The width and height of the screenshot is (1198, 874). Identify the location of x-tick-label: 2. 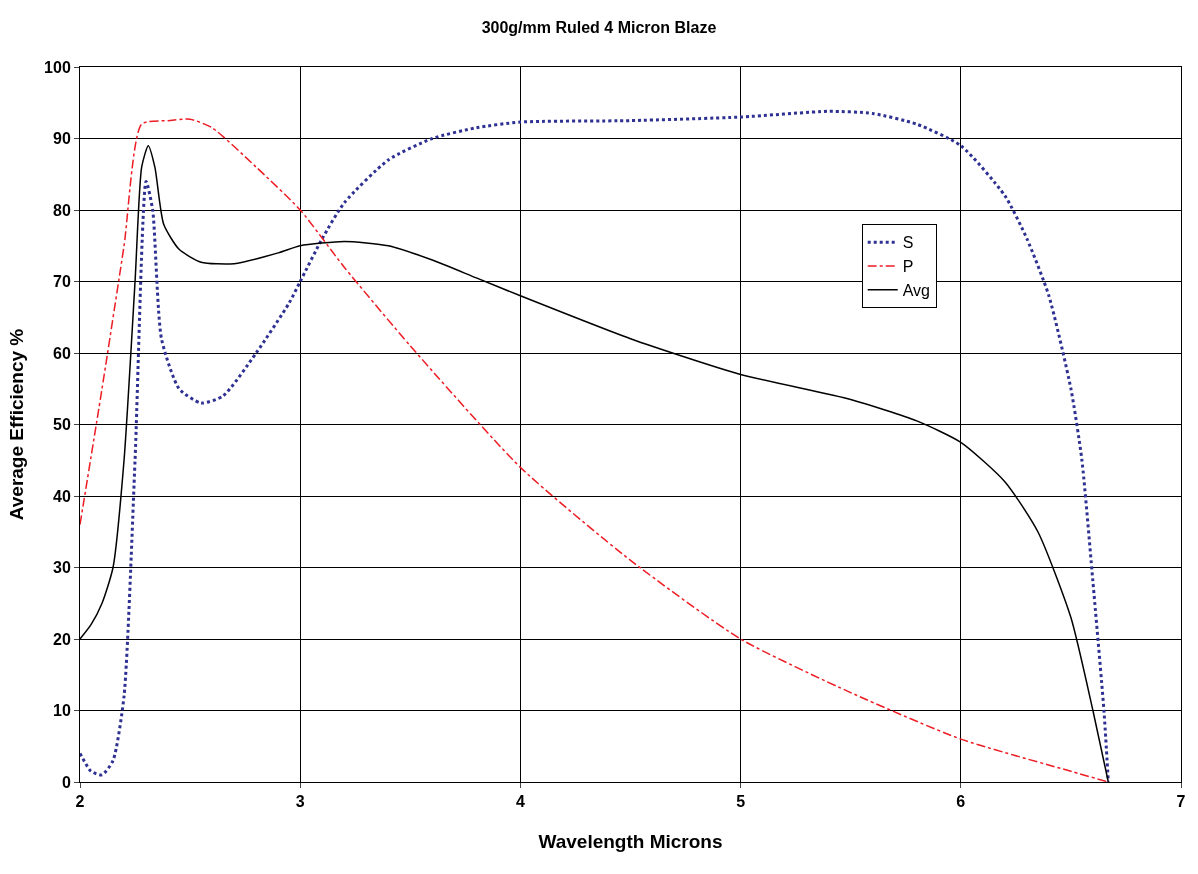
(80, 802).